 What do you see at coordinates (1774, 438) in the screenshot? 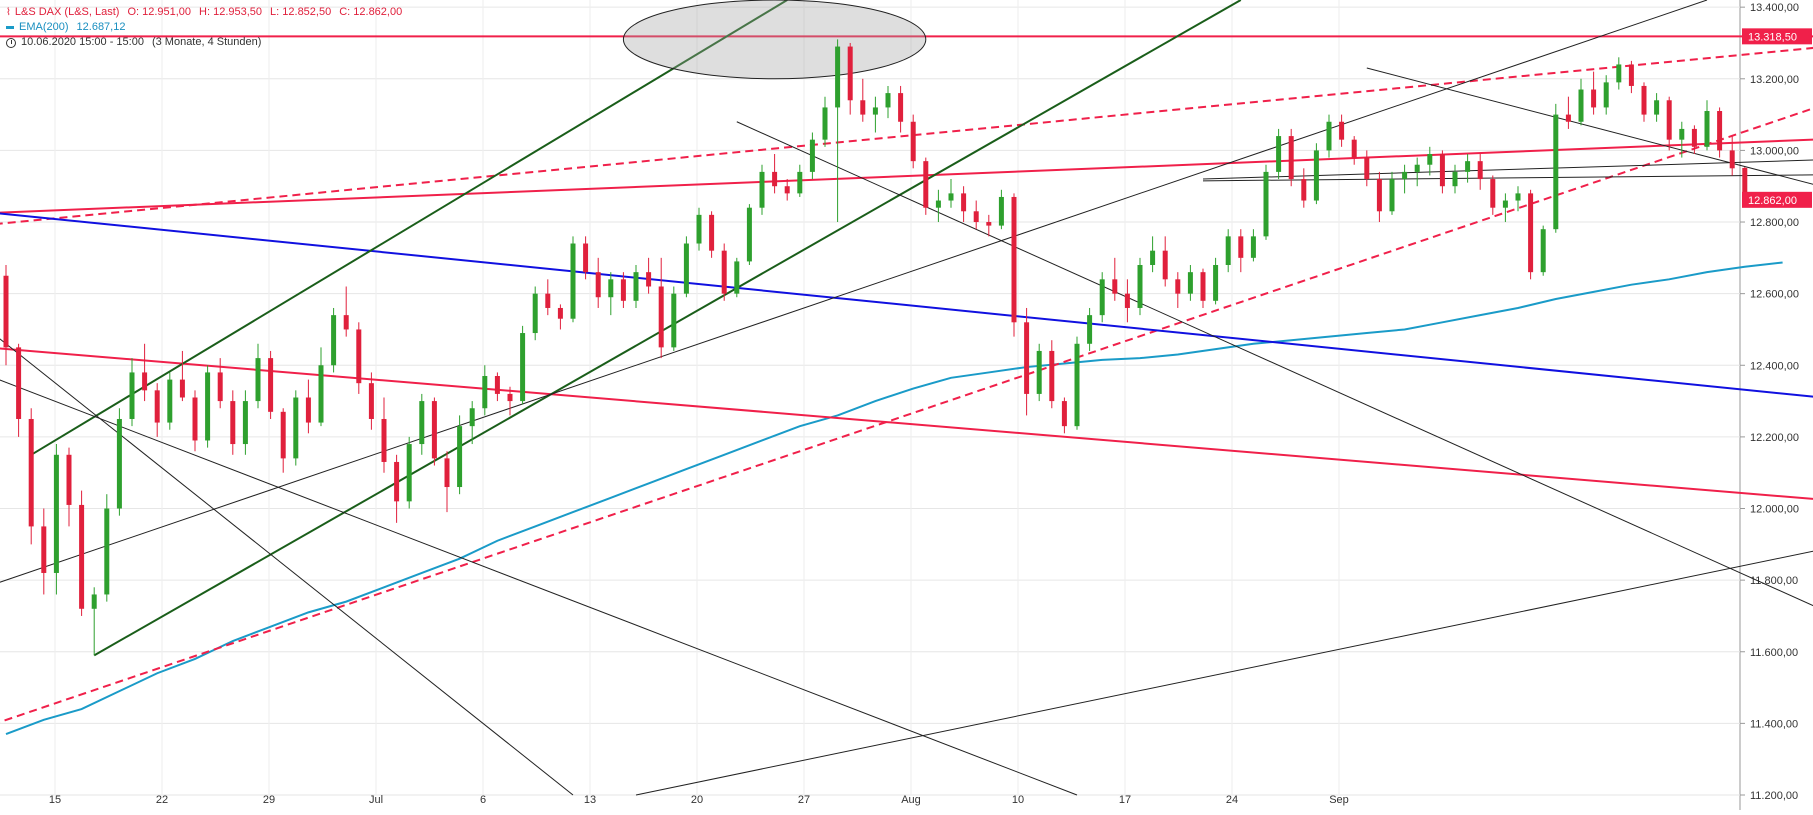
I see `y-tick-label: 12.200,00` at bounding box center [1774, 438].